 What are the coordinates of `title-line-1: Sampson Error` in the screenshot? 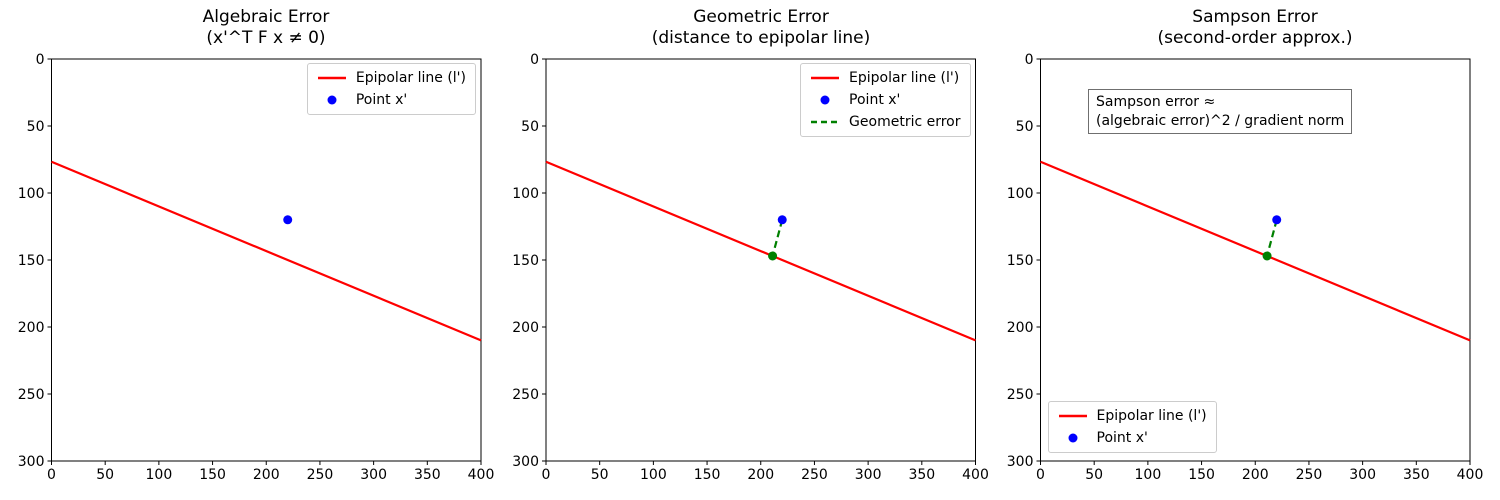 It's located at (1255, 17).